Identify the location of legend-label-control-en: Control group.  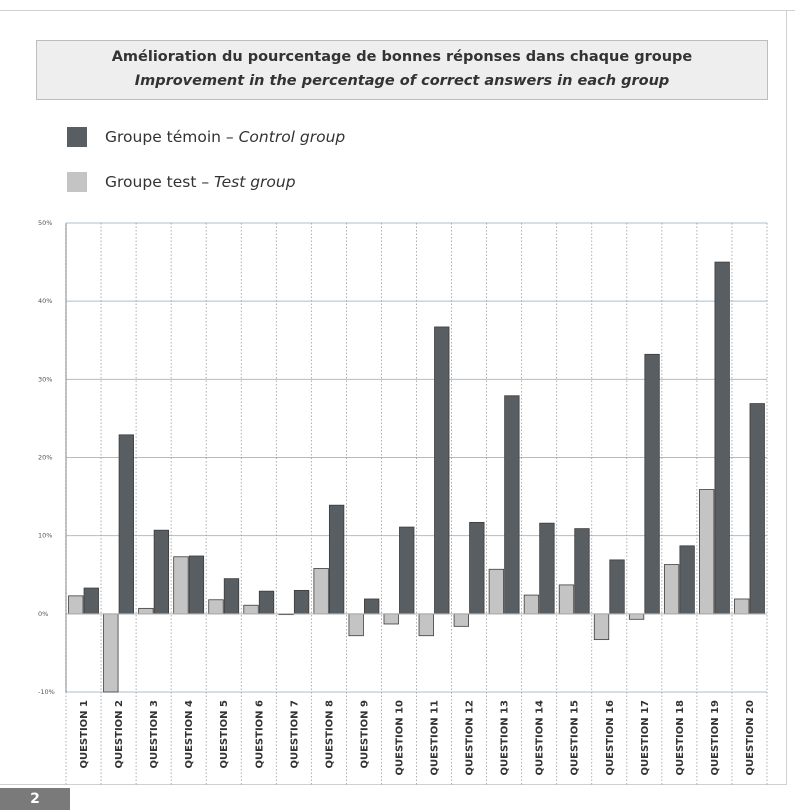
(292, 137).